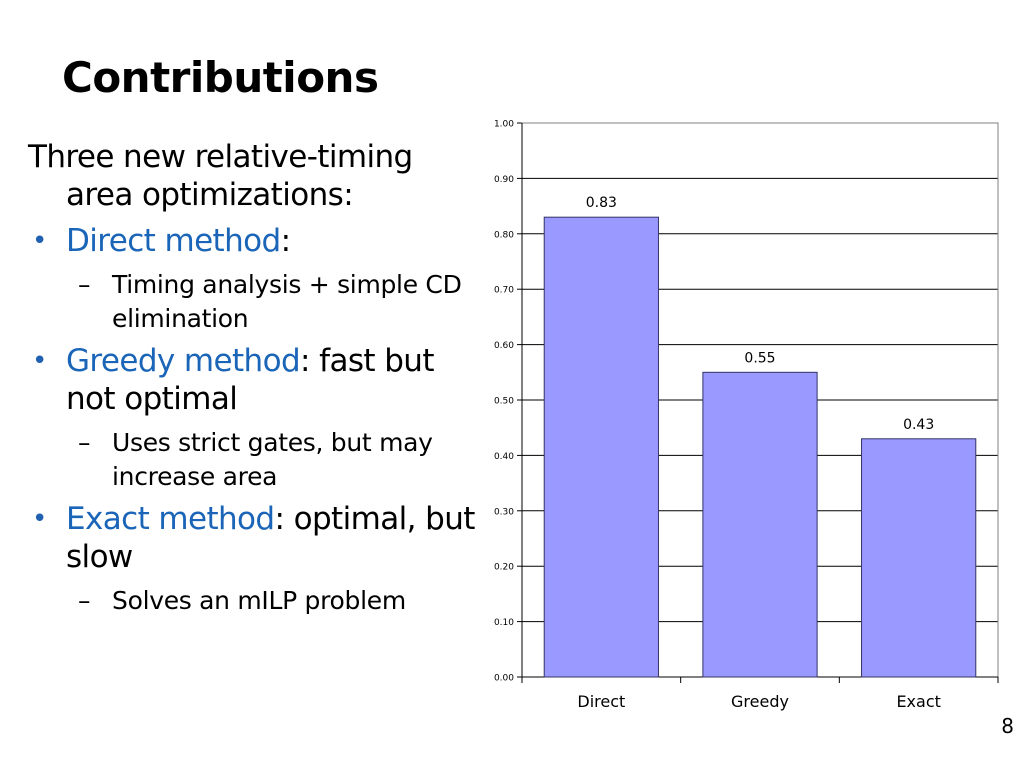 The image size is (1024, 768). What do you see at coordinates (760, 701) in the screenshot?
I see `x-tick-label: Greedy` at bounding box center [760, 701].